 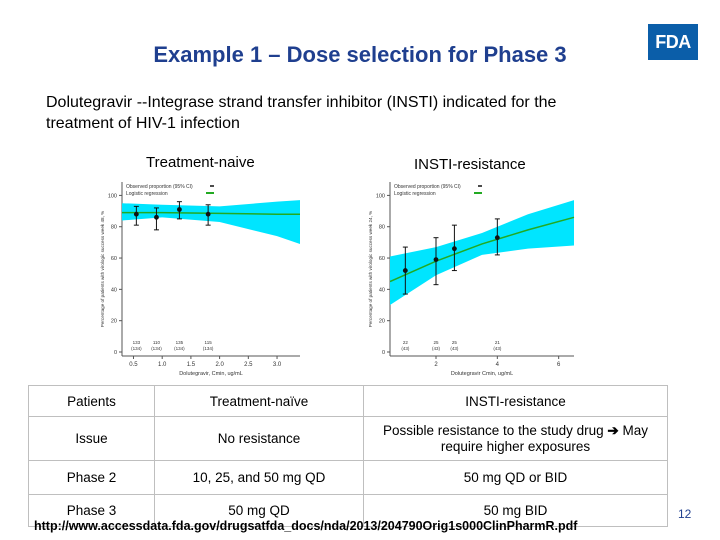 I want to click on count-label: 21, so click(x=498, y=342).